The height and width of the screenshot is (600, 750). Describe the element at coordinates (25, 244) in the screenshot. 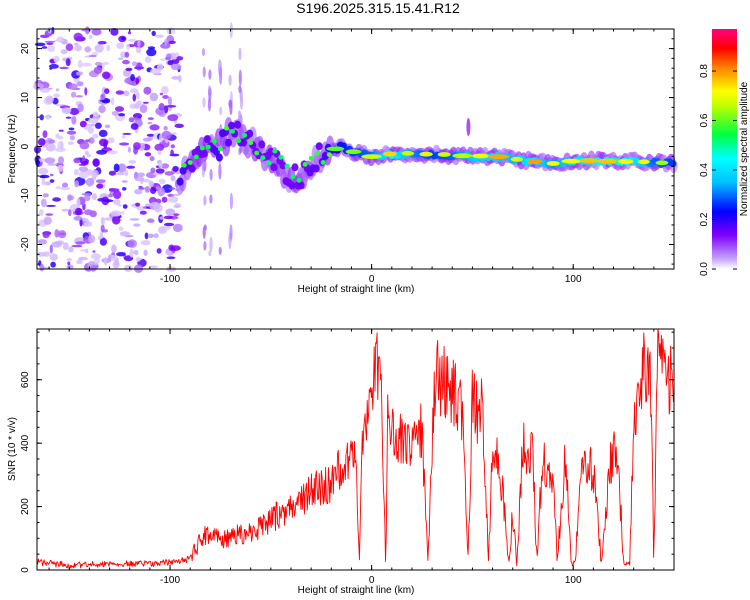

I see `y-tick-label: -20` at that location.